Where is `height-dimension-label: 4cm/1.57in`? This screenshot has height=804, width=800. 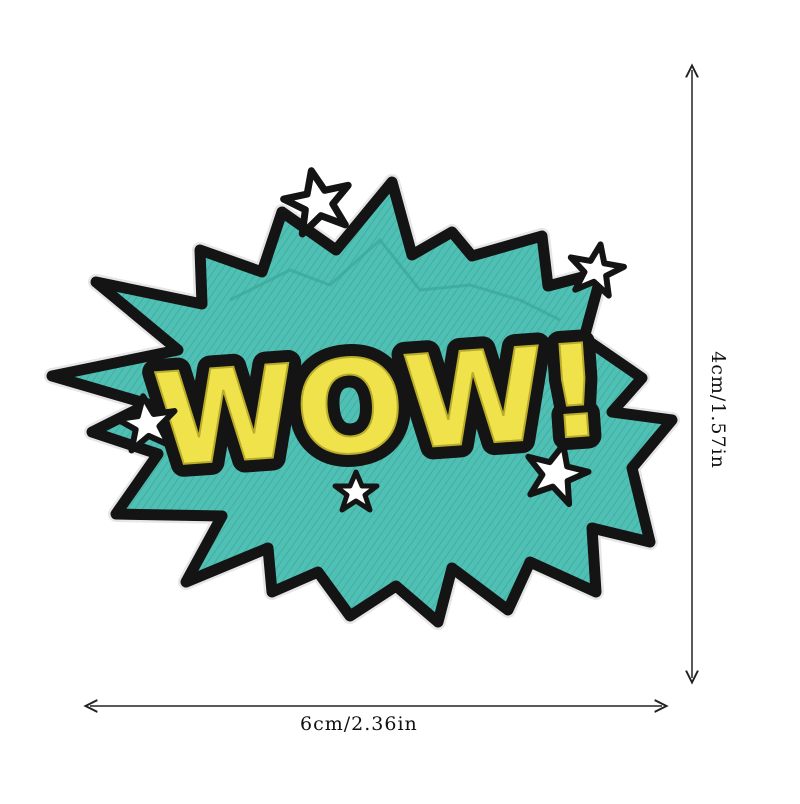 height-dimension-label: 4cm/1.57in is located at coordinates (718, 410).